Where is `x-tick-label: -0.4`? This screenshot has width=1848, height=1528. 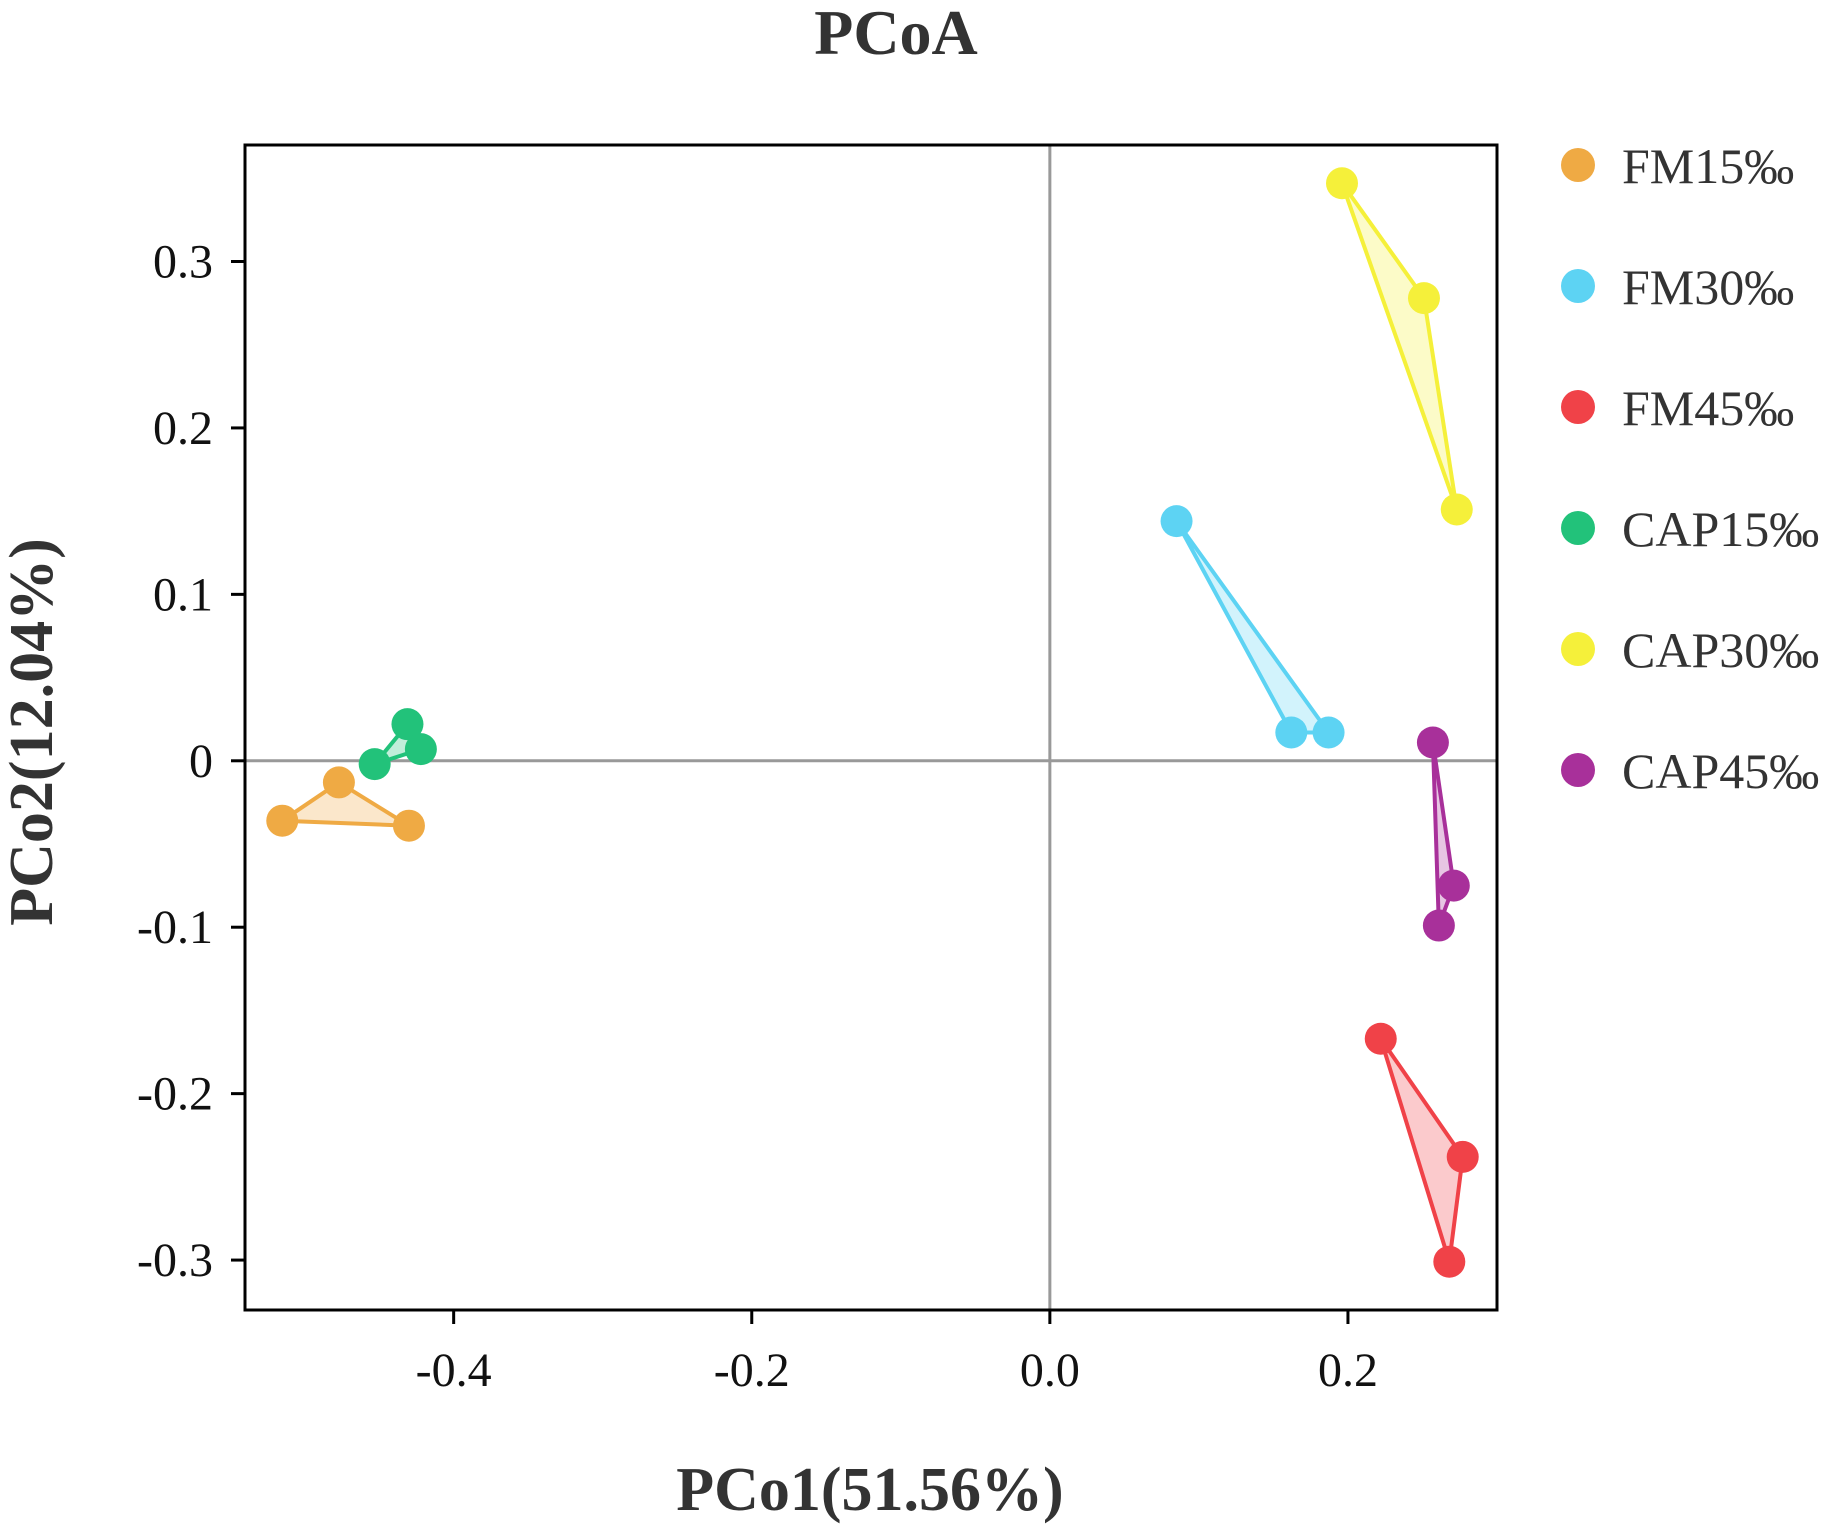
x-tick-label: -0.4 is located at coordinates (454, 1370).